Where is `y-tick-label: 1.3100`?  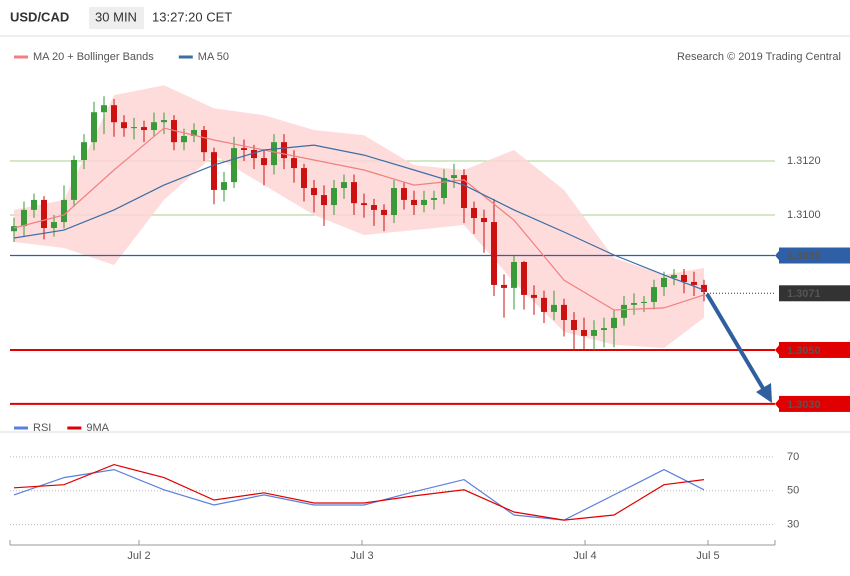
y-tick-label: 1.3100 is located at coordinates (804, 215).